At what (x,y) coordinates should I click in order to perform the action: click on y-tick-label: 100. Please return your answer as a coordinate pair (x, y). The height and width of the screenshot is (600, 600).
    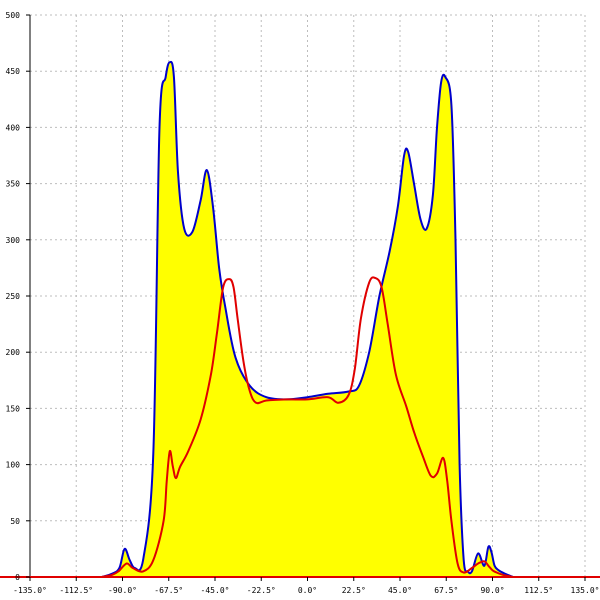
    Looking at the image, I should click on (13, 465).